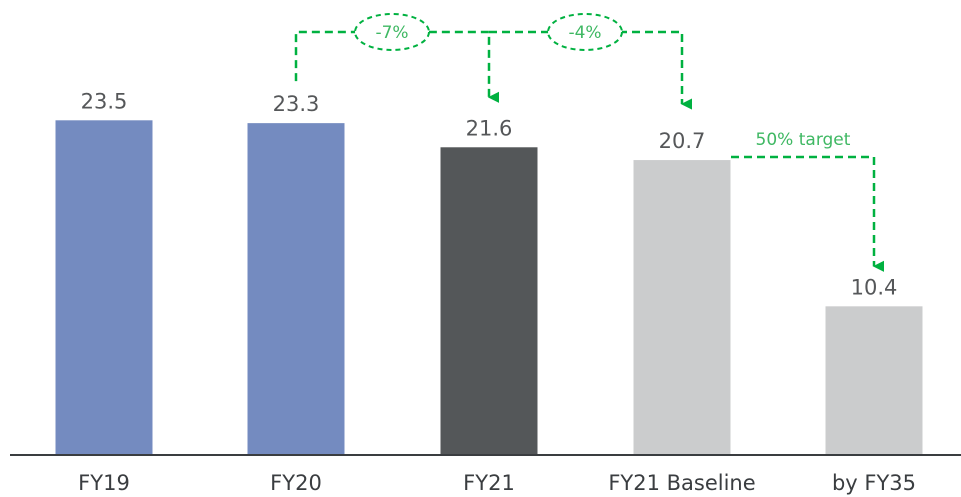 Image resolution: width=961 pixels, height=497 pixels. Describe the element at coordinates (808, 213) in the screenshot. I see `connector-baseline-to-fy35` at that location.